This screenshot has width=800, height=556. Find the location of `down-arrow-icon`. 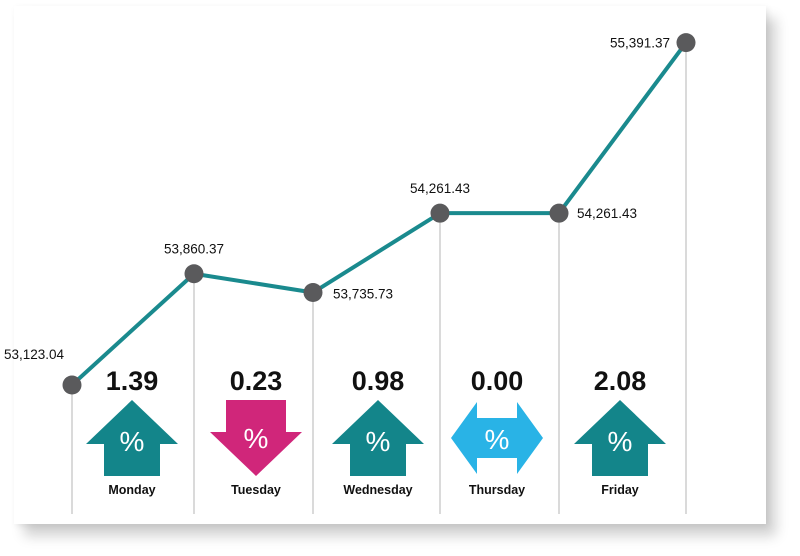

down-arrow-icon is located at coordinates (256, 438).